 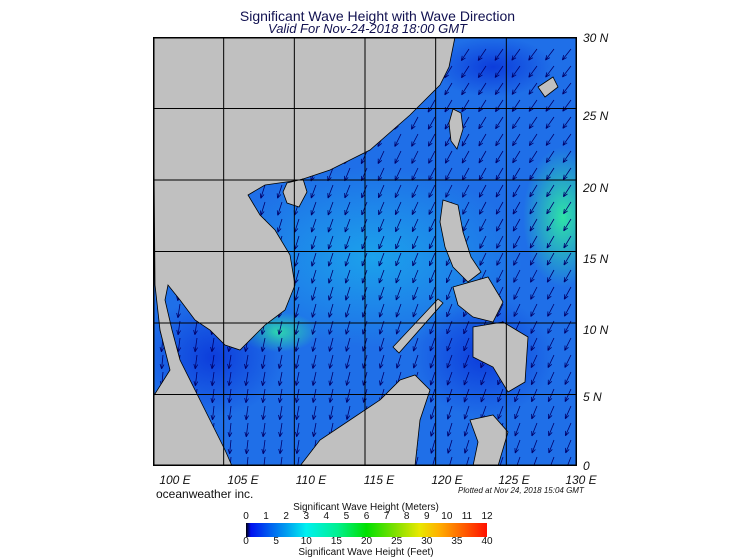 What do you see at coordinates (286, 516) in the screenshot?
I see `legend-tick: 2` at bounding box center [286, 516].